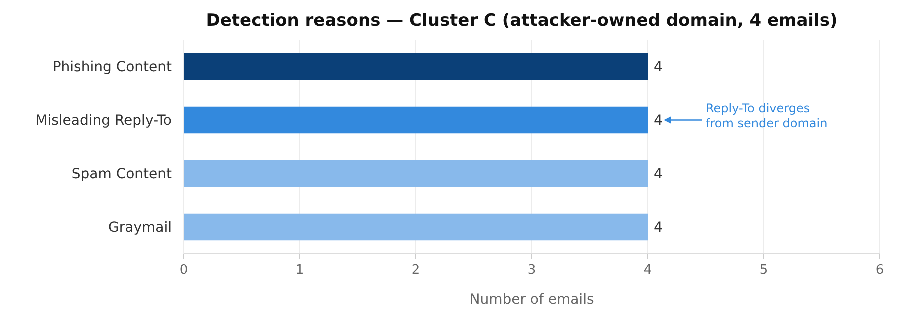  I want to click on x-tick-label: 1, so click(300, 270).